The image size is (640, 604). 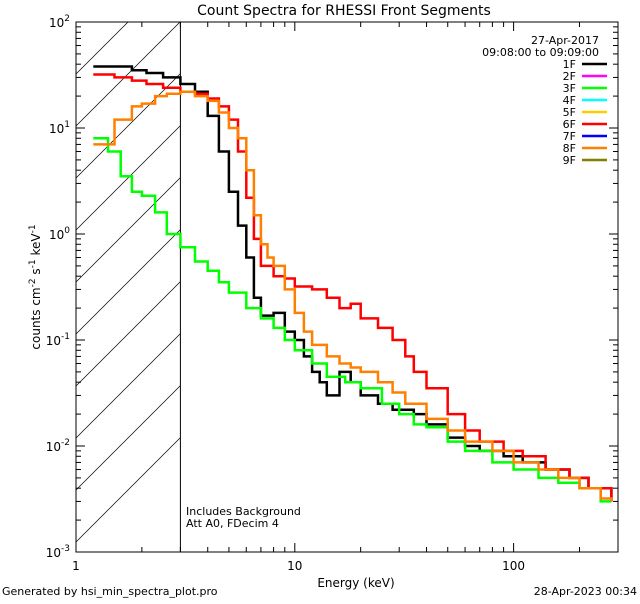 I want to click on info-time-range: 09:08:00 to 09:09:00, so click(x=540, y=52).